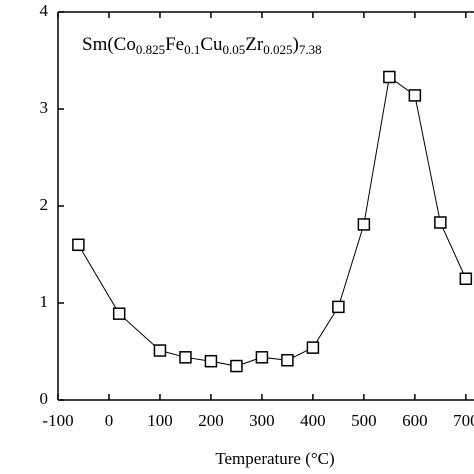  What do you see at coordinates (109, 44) in the screenshot?
I see `annotation-text: Sm(Co` at bounding box center [109, 44].